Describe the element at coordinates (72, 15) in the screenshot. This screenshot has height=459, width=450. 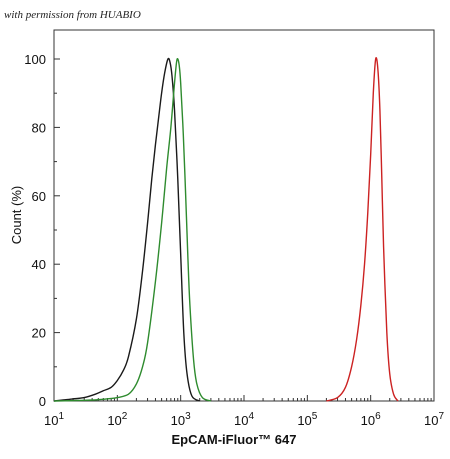
I see `watermark-text: with permission from HUABIO` at that location.